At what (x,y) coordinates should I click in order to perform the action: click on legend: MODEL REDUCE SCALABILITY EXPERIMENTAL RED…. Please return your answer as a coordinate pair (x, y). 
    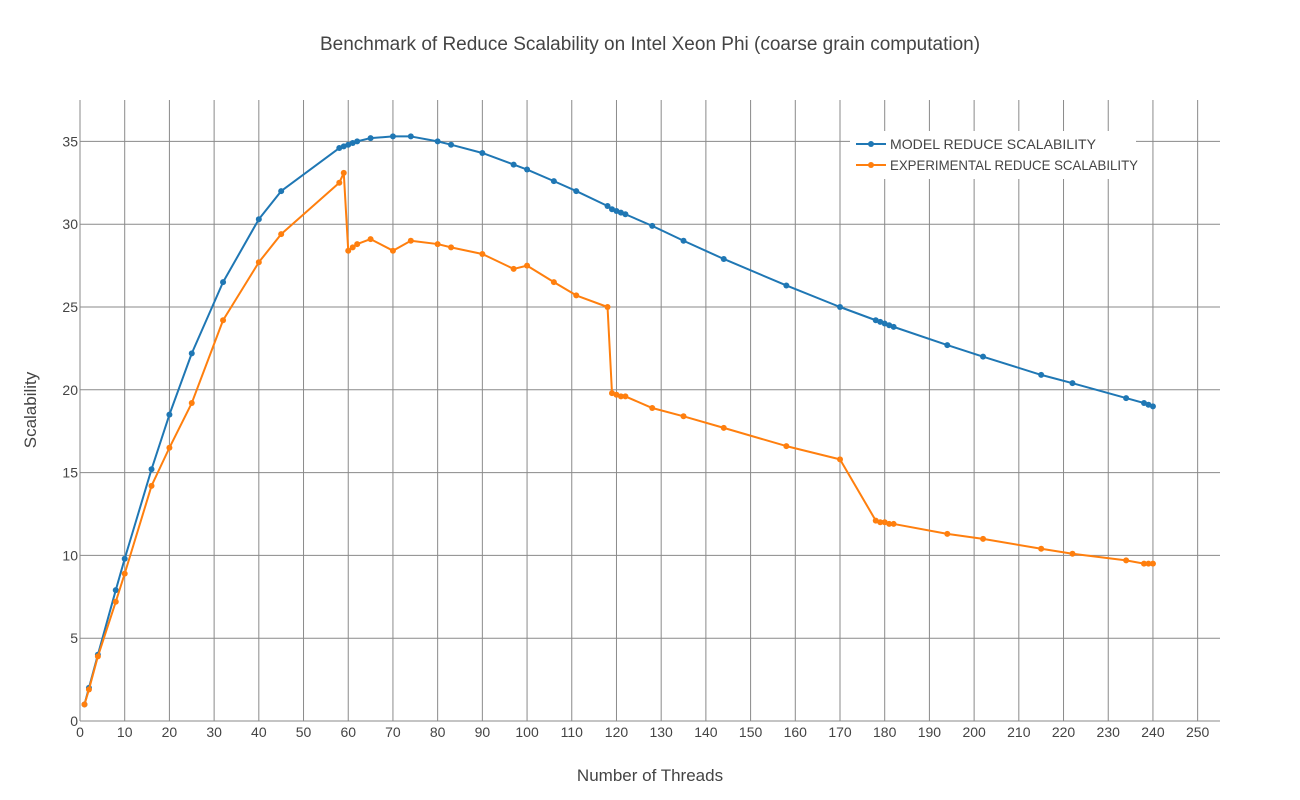
    Looking at the image, I should click on (994, 155).